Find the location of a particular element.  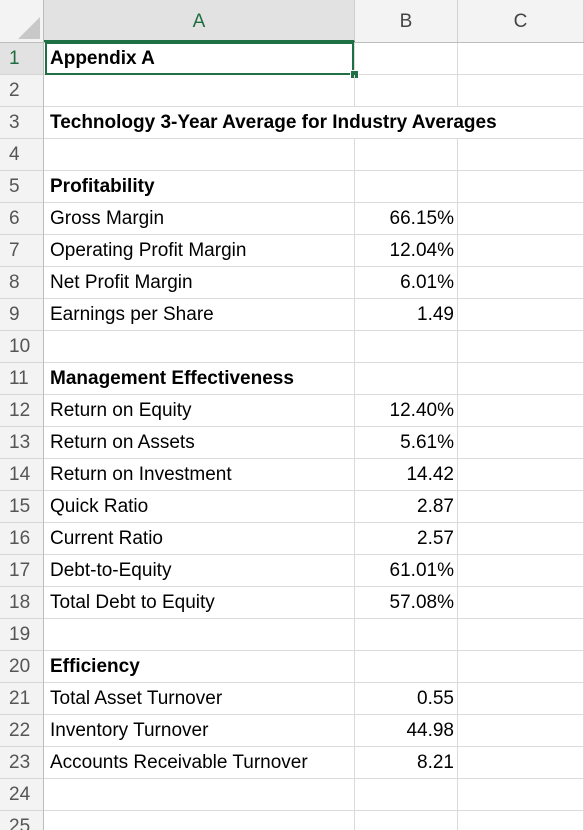

cell-b: 12.40% is located at coordinates (406, 411).